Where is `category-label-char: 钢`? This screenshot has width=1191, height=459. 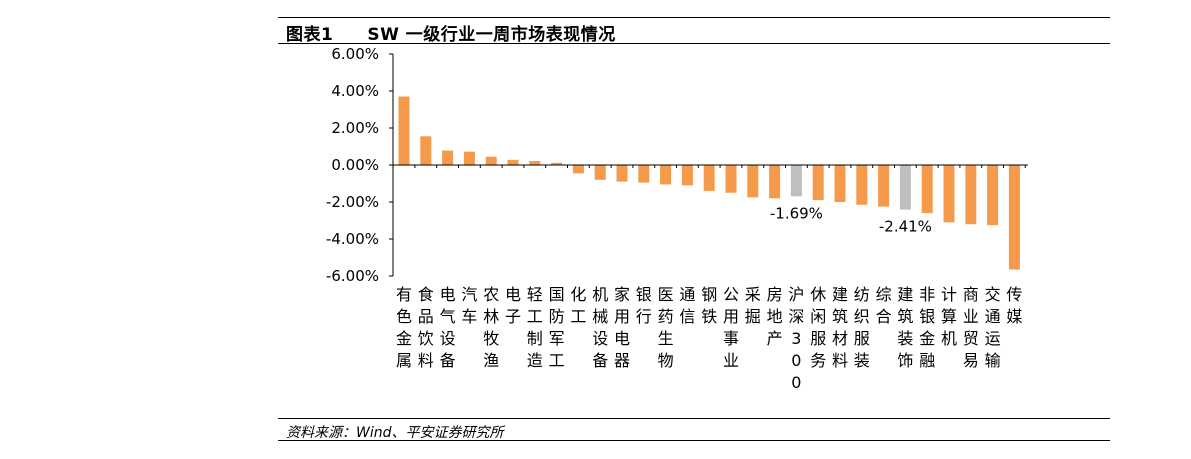
category-label-char: 钢 is located at coordinates (709, 294).